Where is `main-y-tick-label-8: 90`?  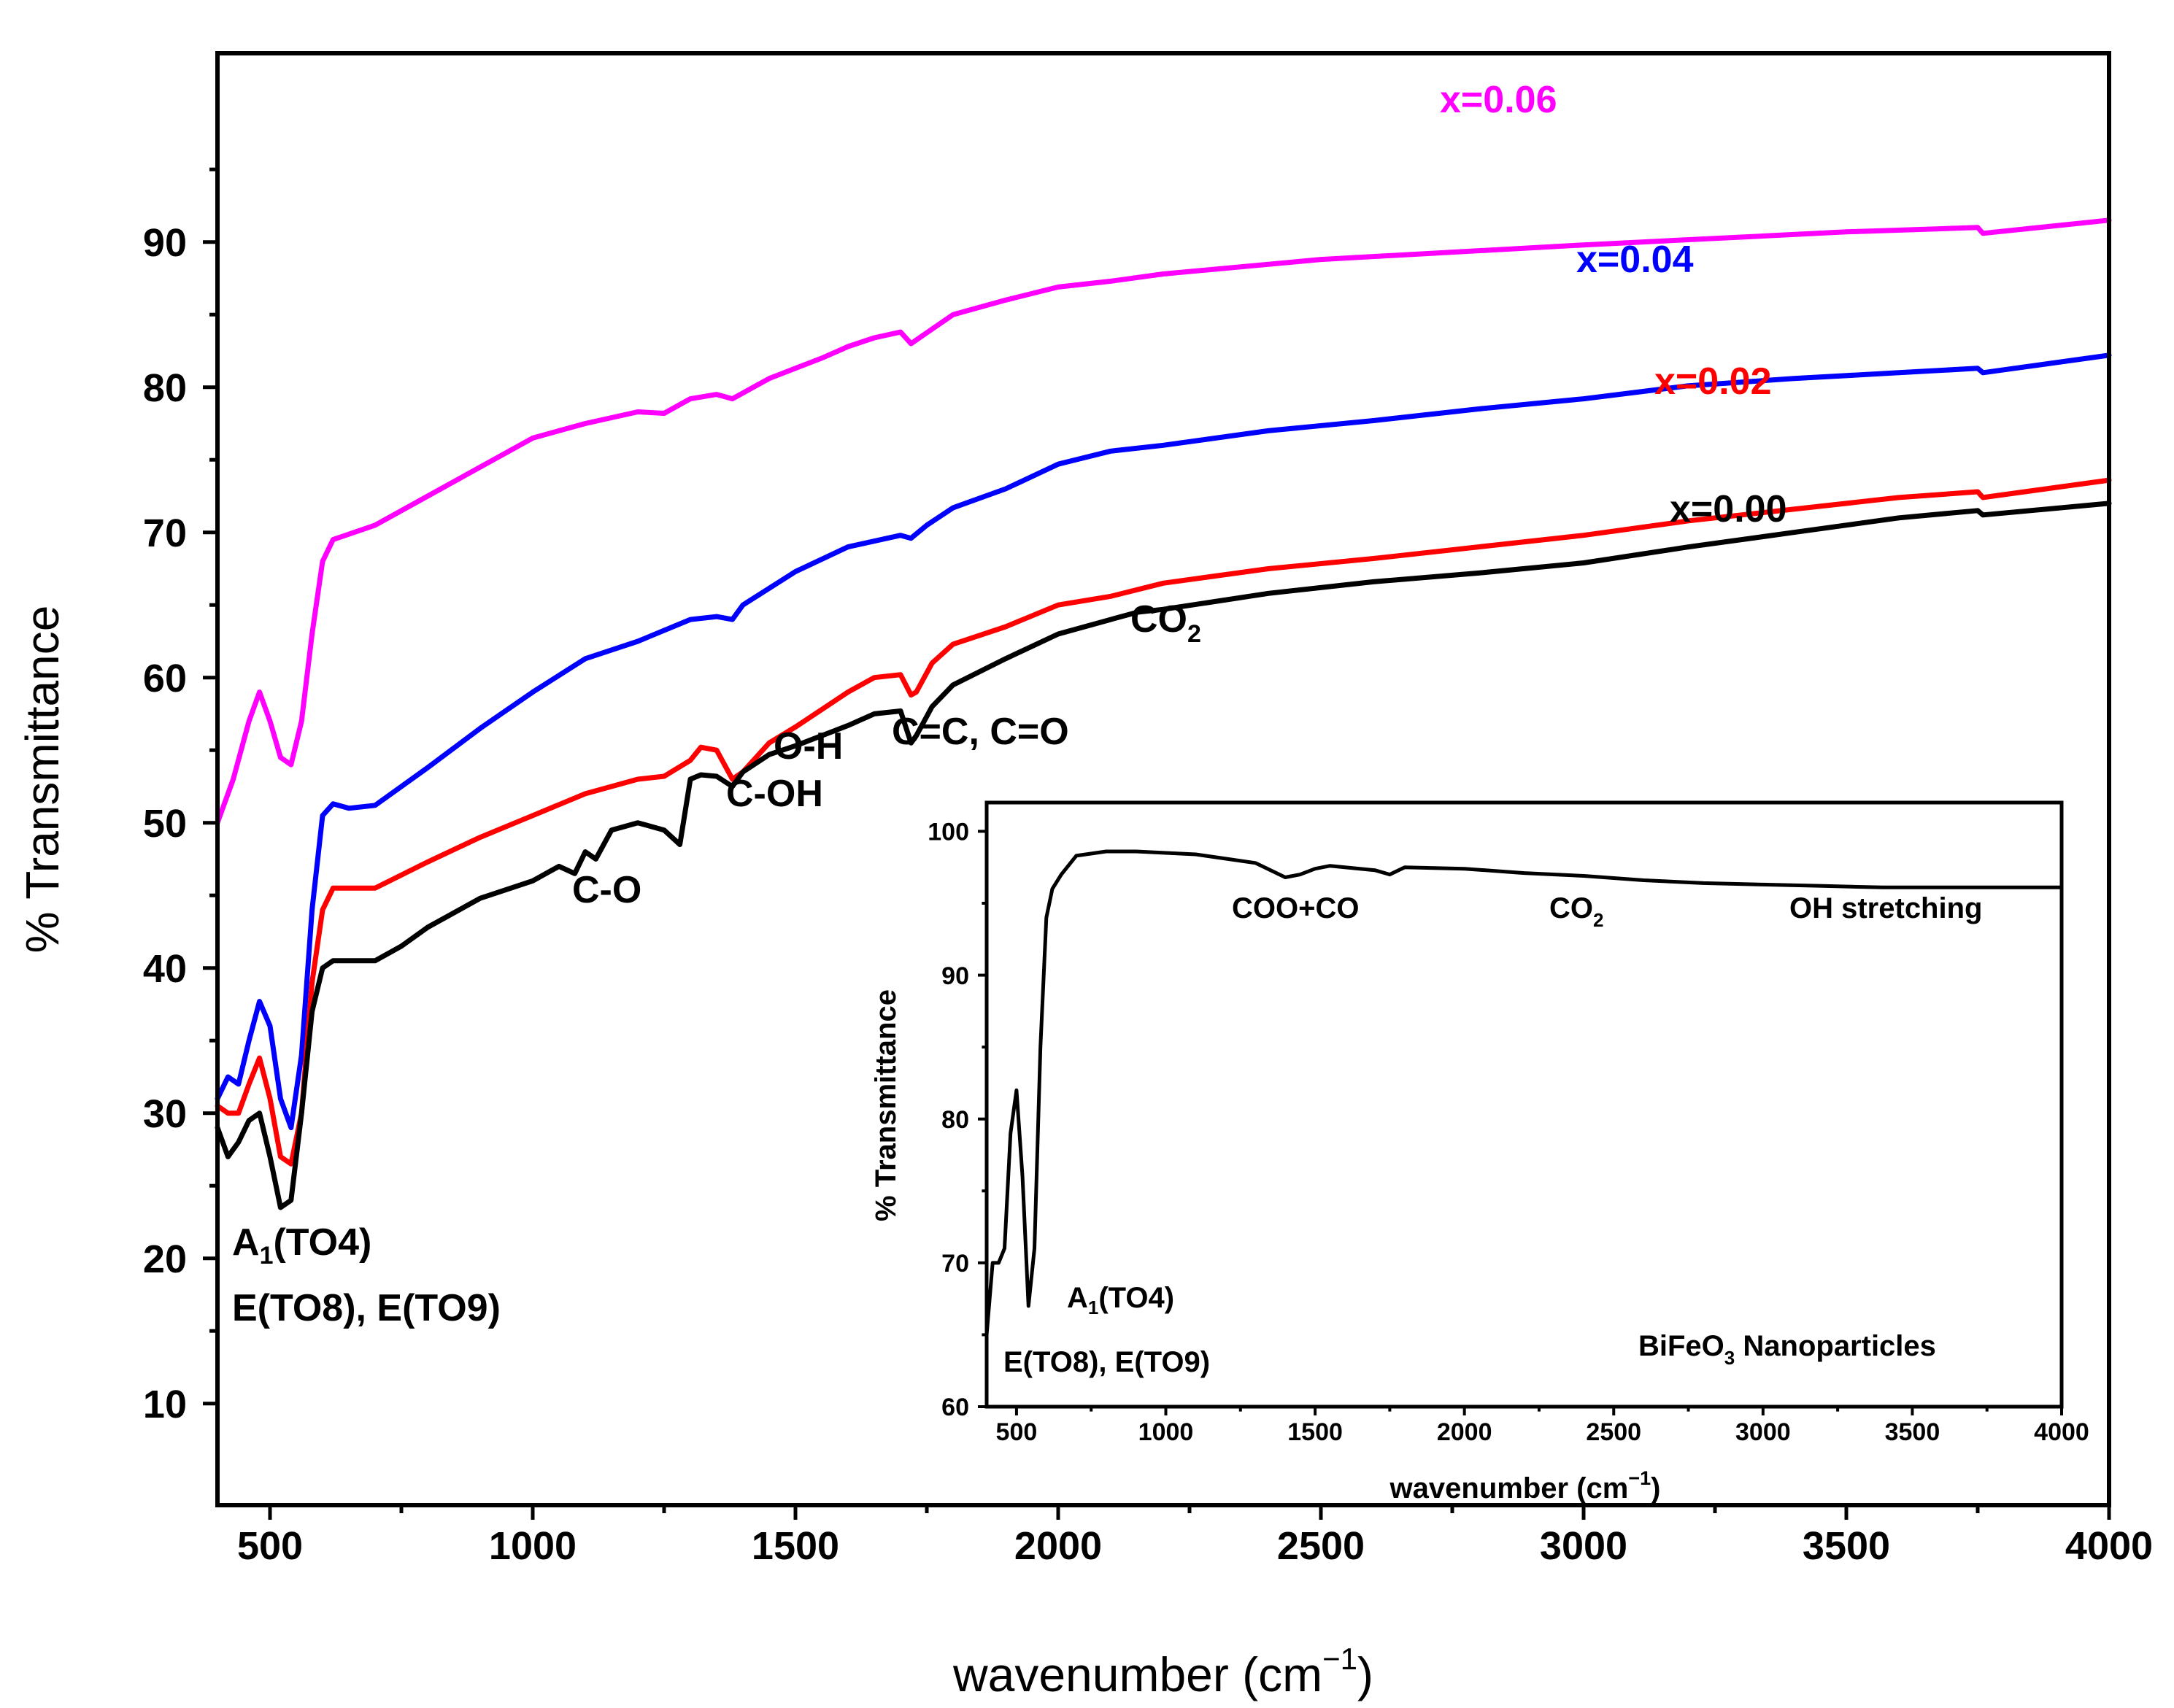 main-y-tick-label-8: 90 is located at coordinates (165, 243).